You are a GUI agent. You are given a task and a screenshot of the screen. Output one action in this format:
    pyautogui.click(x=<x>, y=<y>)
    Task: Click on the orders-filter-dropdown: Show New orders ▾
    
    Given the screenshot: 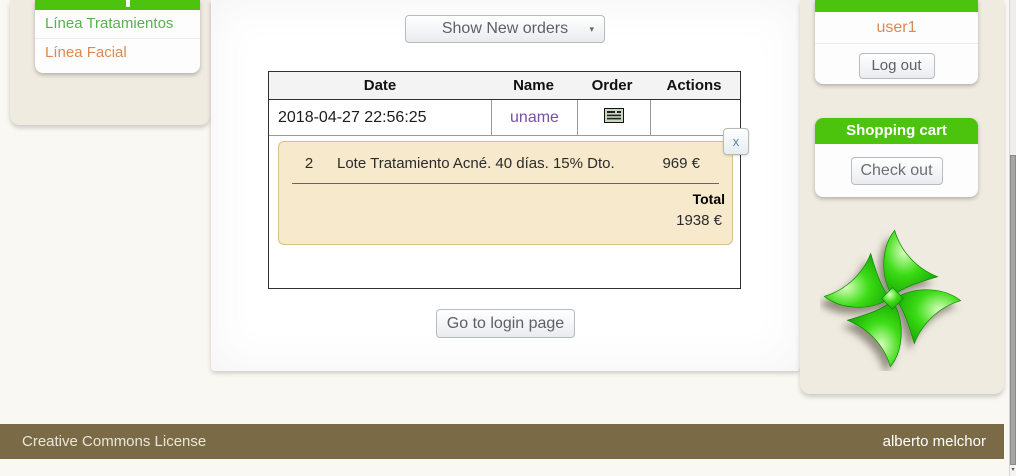 What is the action you would take?
    pyautogui.click(x=505, y=29)
    